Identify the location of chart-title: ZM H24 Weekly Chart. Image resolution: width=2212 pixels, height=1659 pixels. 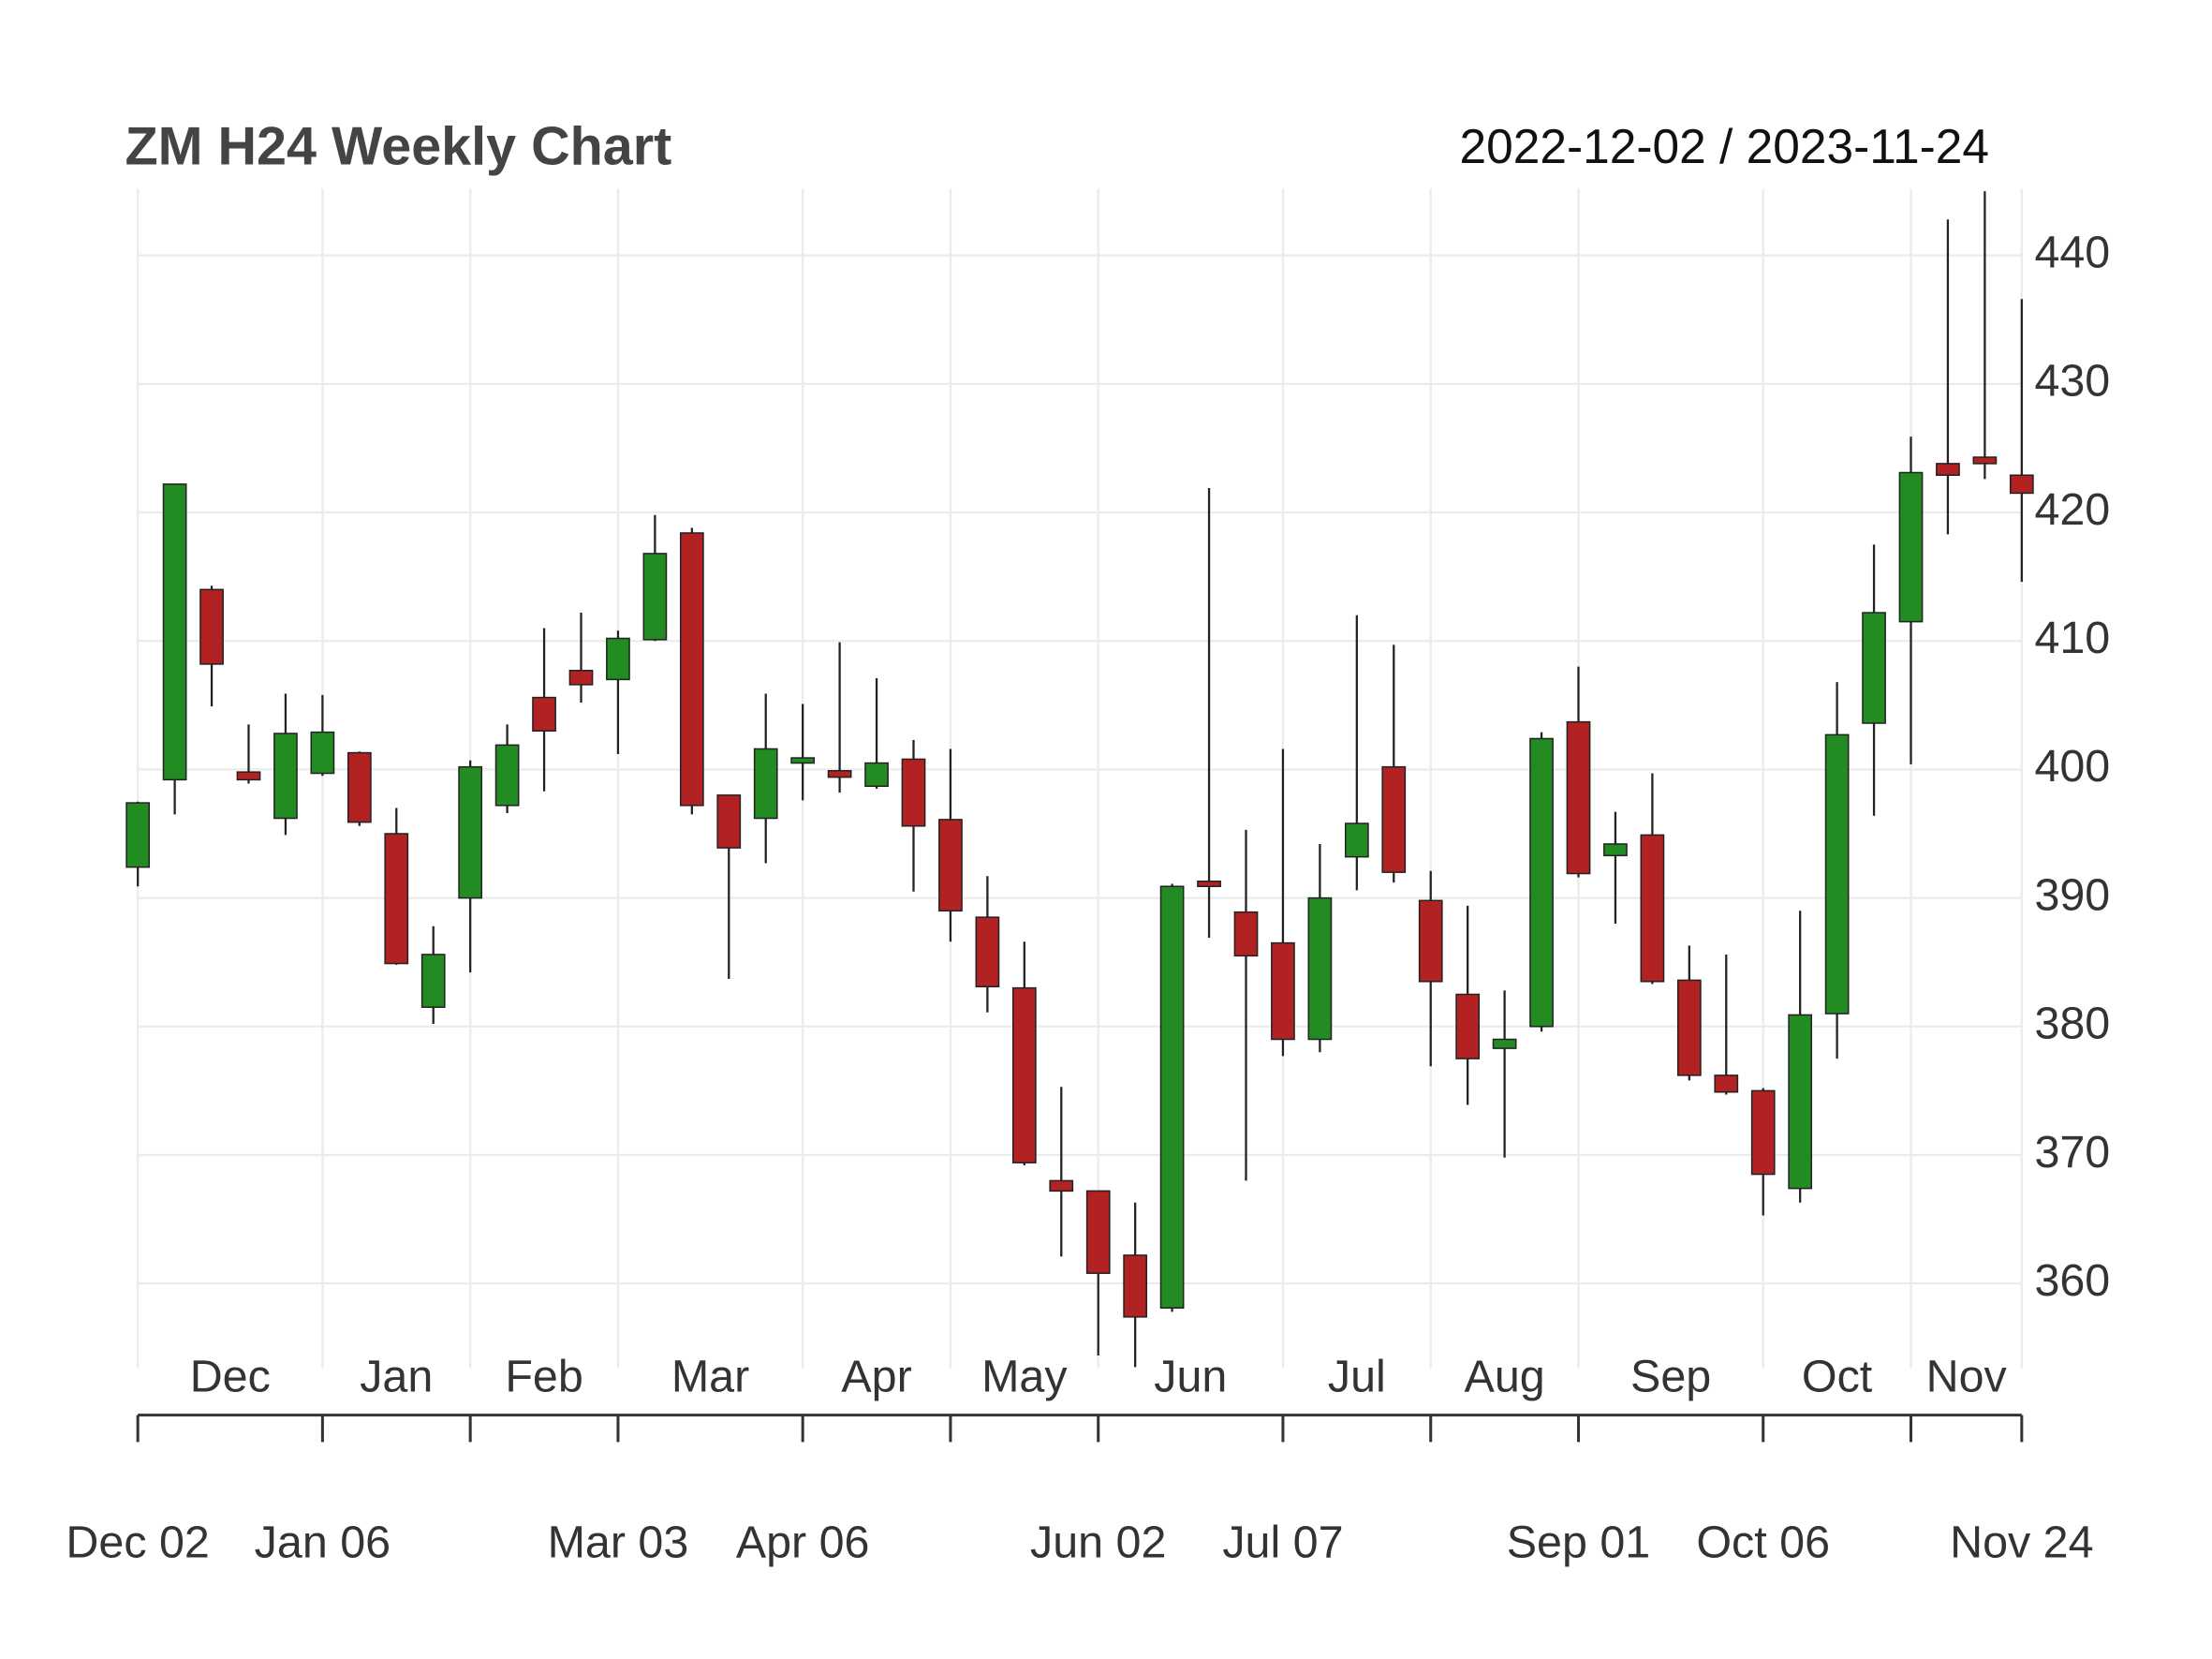
(398, 147).